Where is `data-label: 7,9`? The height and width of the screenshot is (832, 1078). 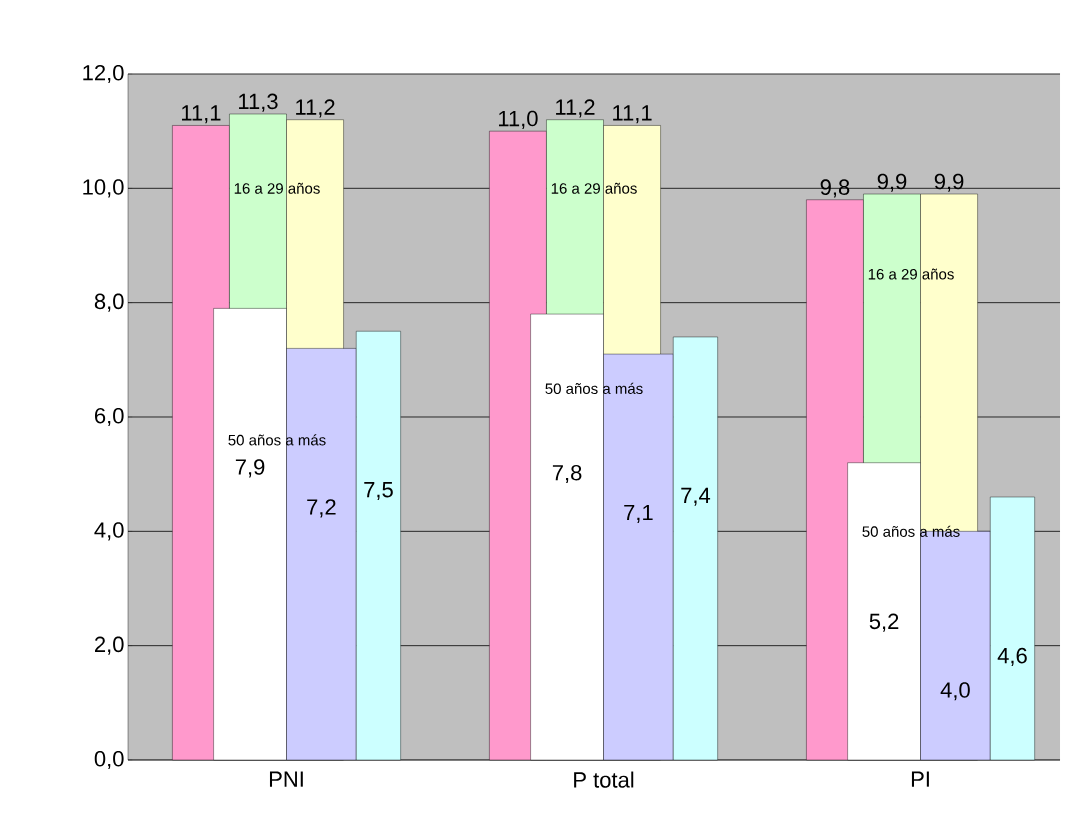 data-label: 7,9 is located at coordinates (250, 468).